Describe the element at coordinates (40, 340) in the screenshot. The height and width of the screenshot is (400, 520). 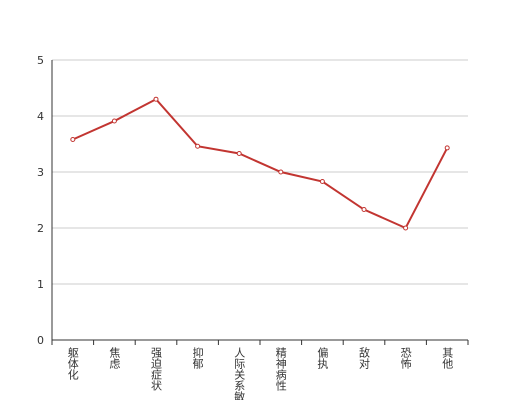
I see `y-tick-label: 0` at that location.